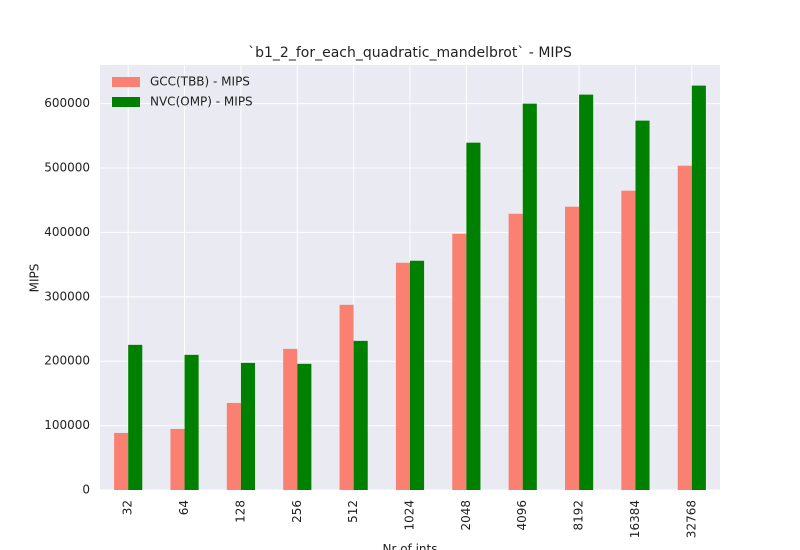 The image size is (800, 550). I want to click on legend-label: GCC(TBB) - MIPS, so click(200, 82).